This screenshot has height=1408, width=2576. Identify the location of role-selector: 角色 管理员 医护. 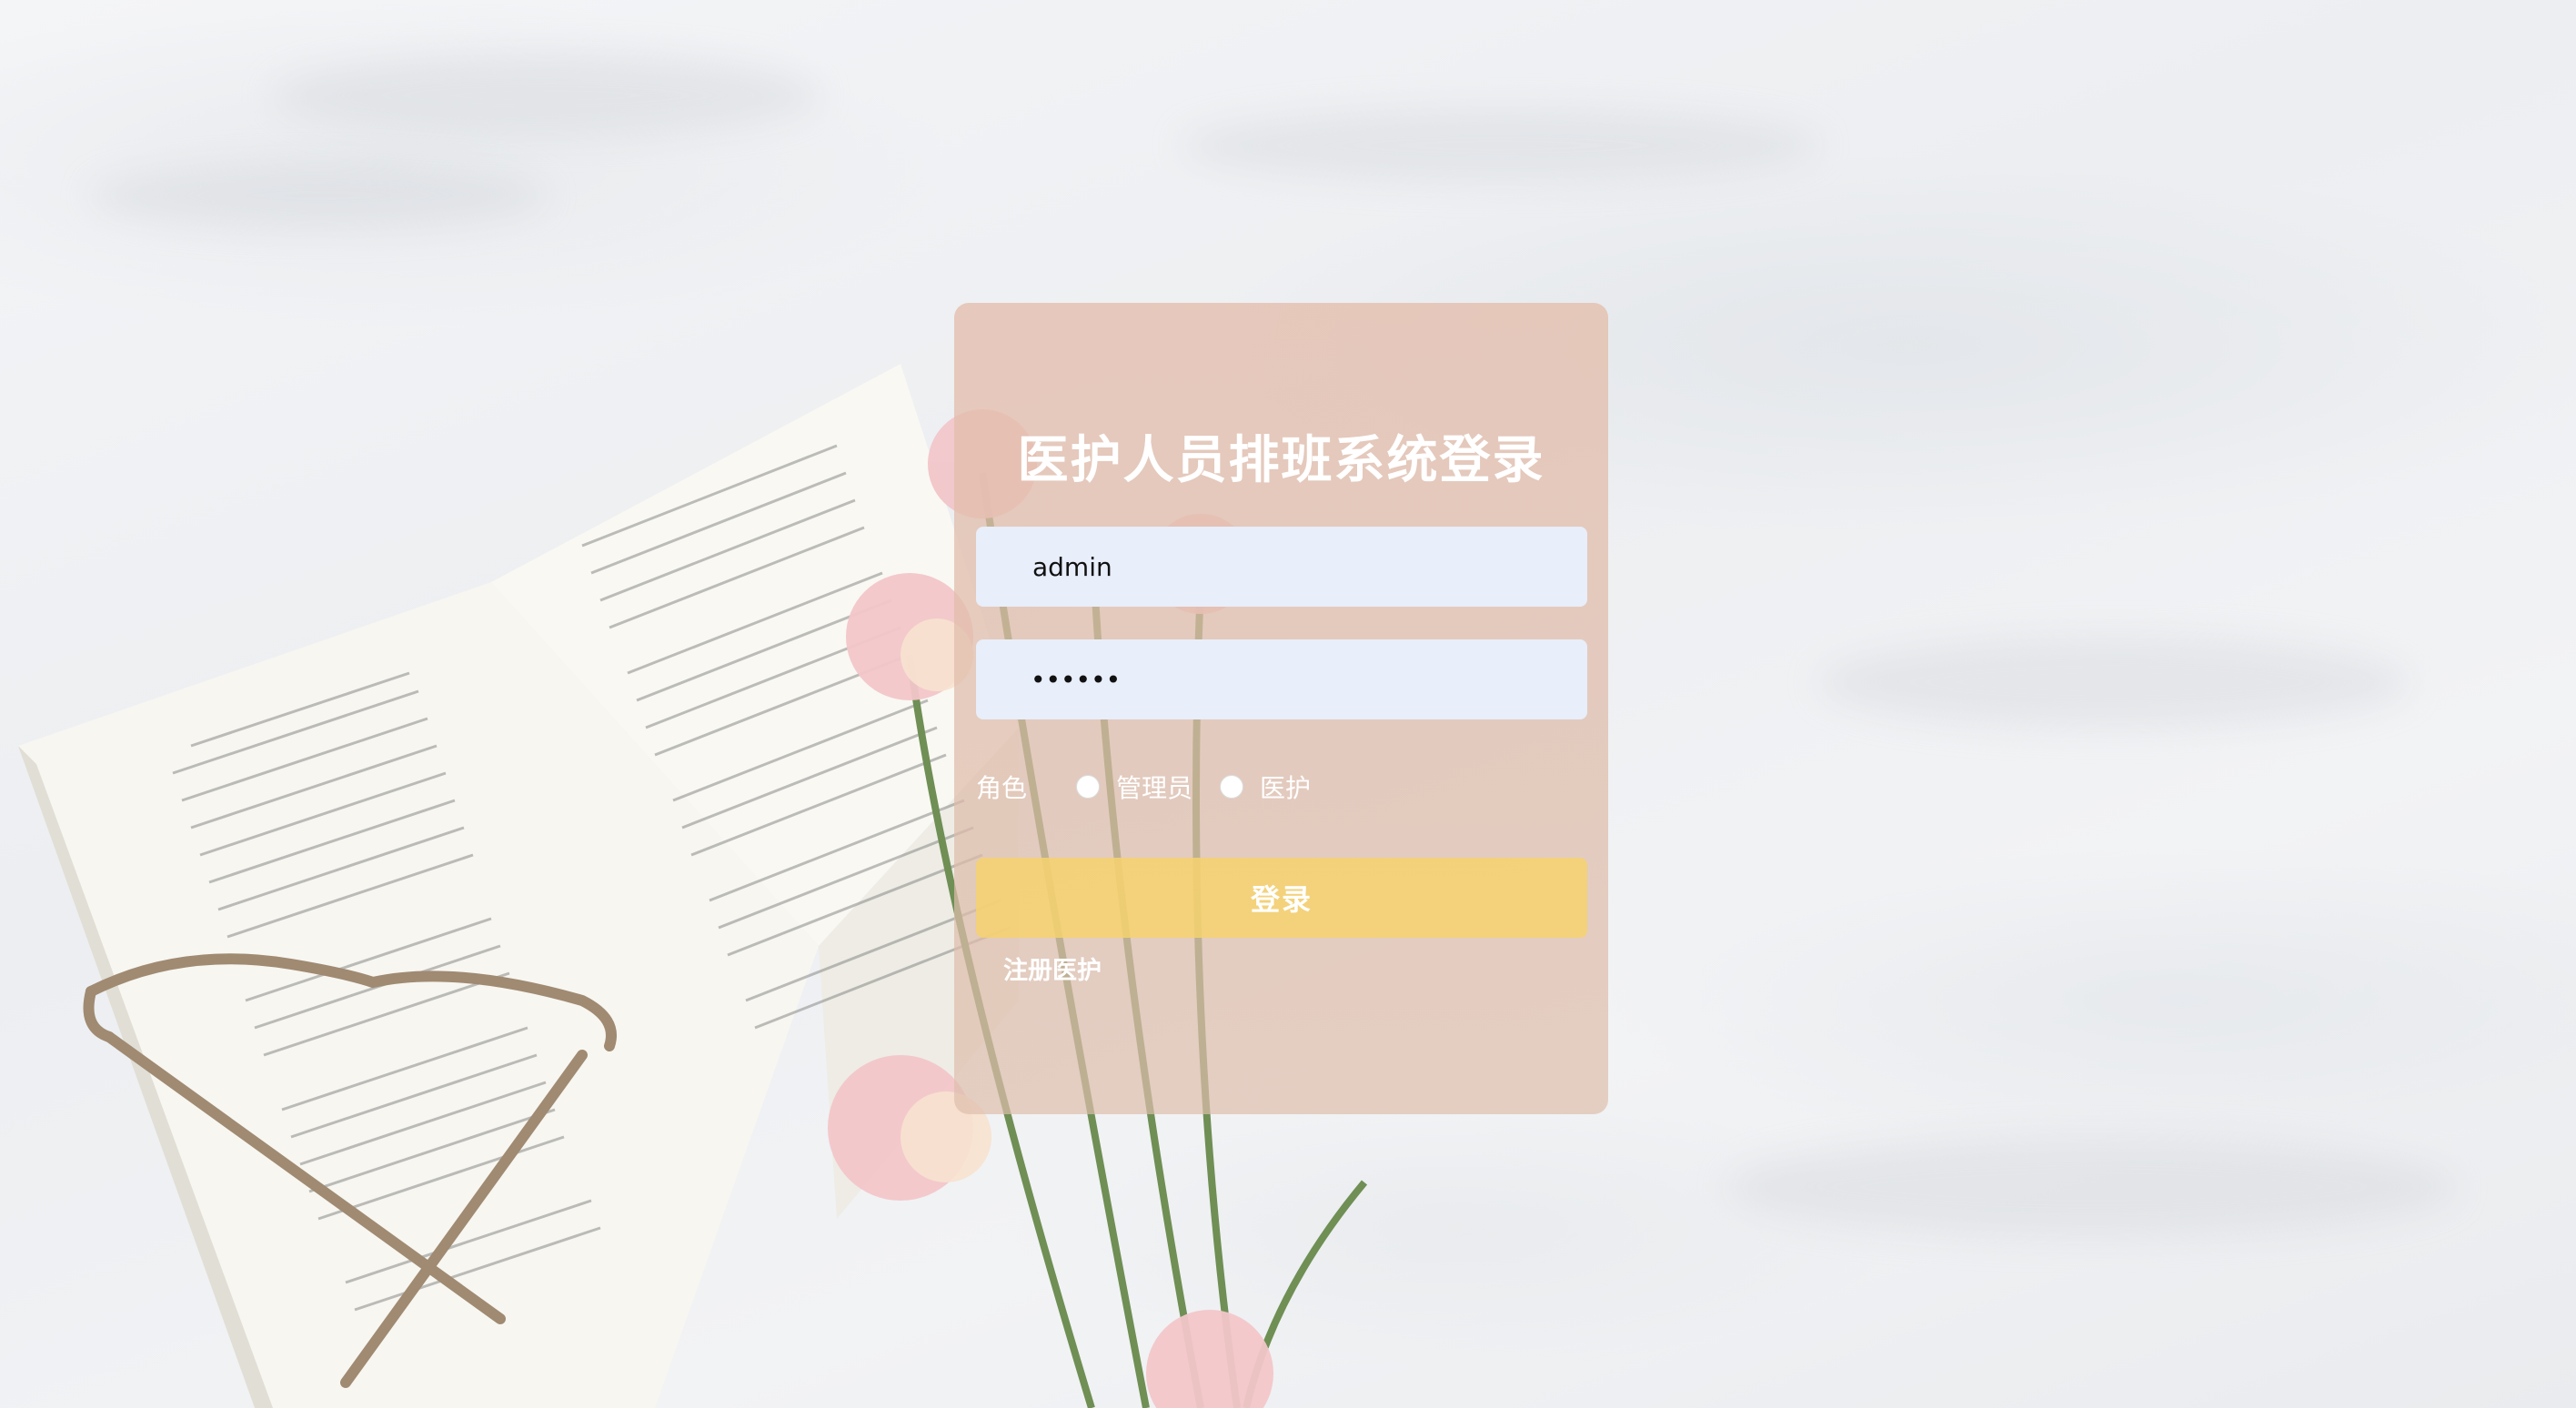
(1157, 787).